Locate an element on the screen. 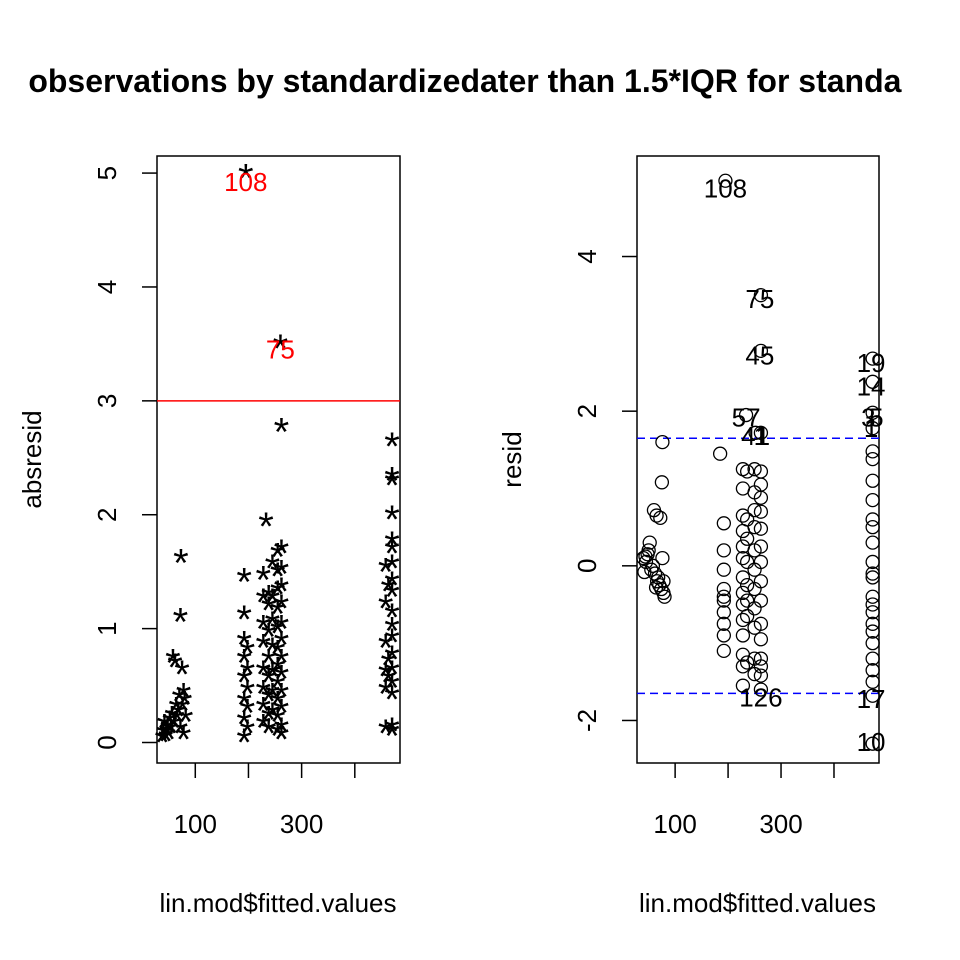  point-label: 108 is located at coordinates (725, 188).